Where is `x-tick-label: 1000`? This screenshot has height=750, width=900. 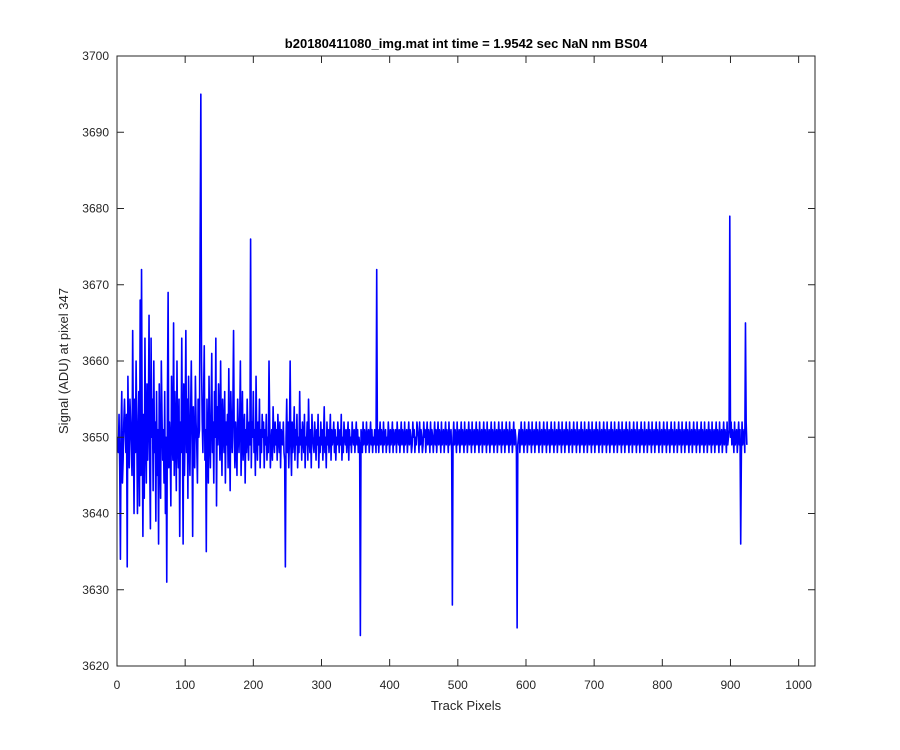
x-tick-label: 1000 is located at coordinates (798, 685).